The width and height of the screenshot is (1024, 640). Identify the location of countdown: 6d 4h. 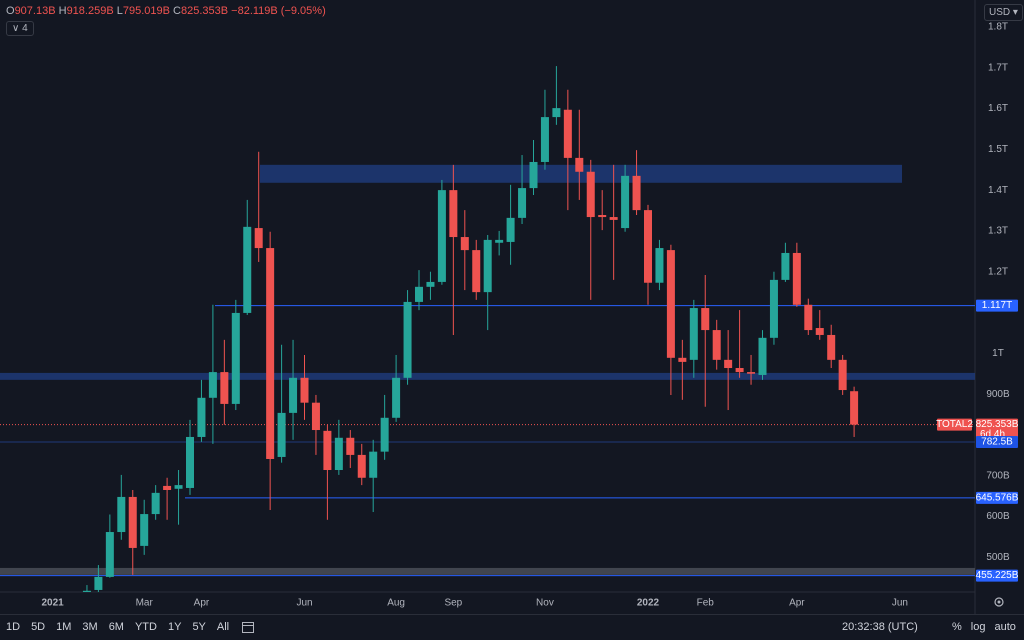
(992, 434).